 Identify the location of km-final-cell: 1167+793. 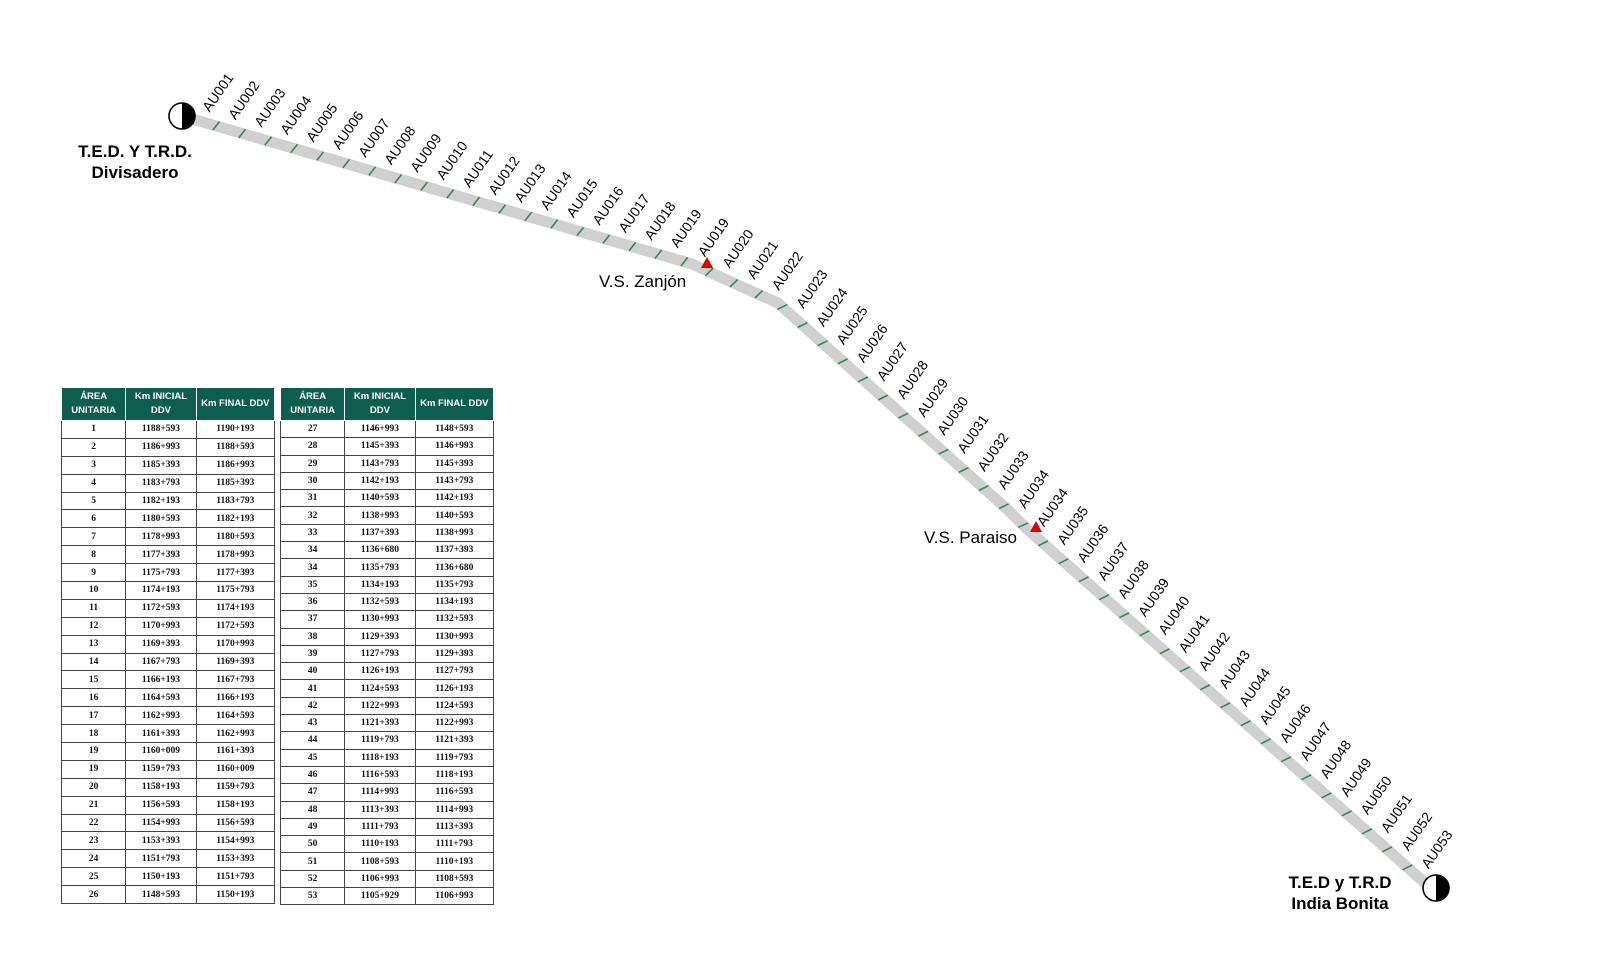
(235, 680).